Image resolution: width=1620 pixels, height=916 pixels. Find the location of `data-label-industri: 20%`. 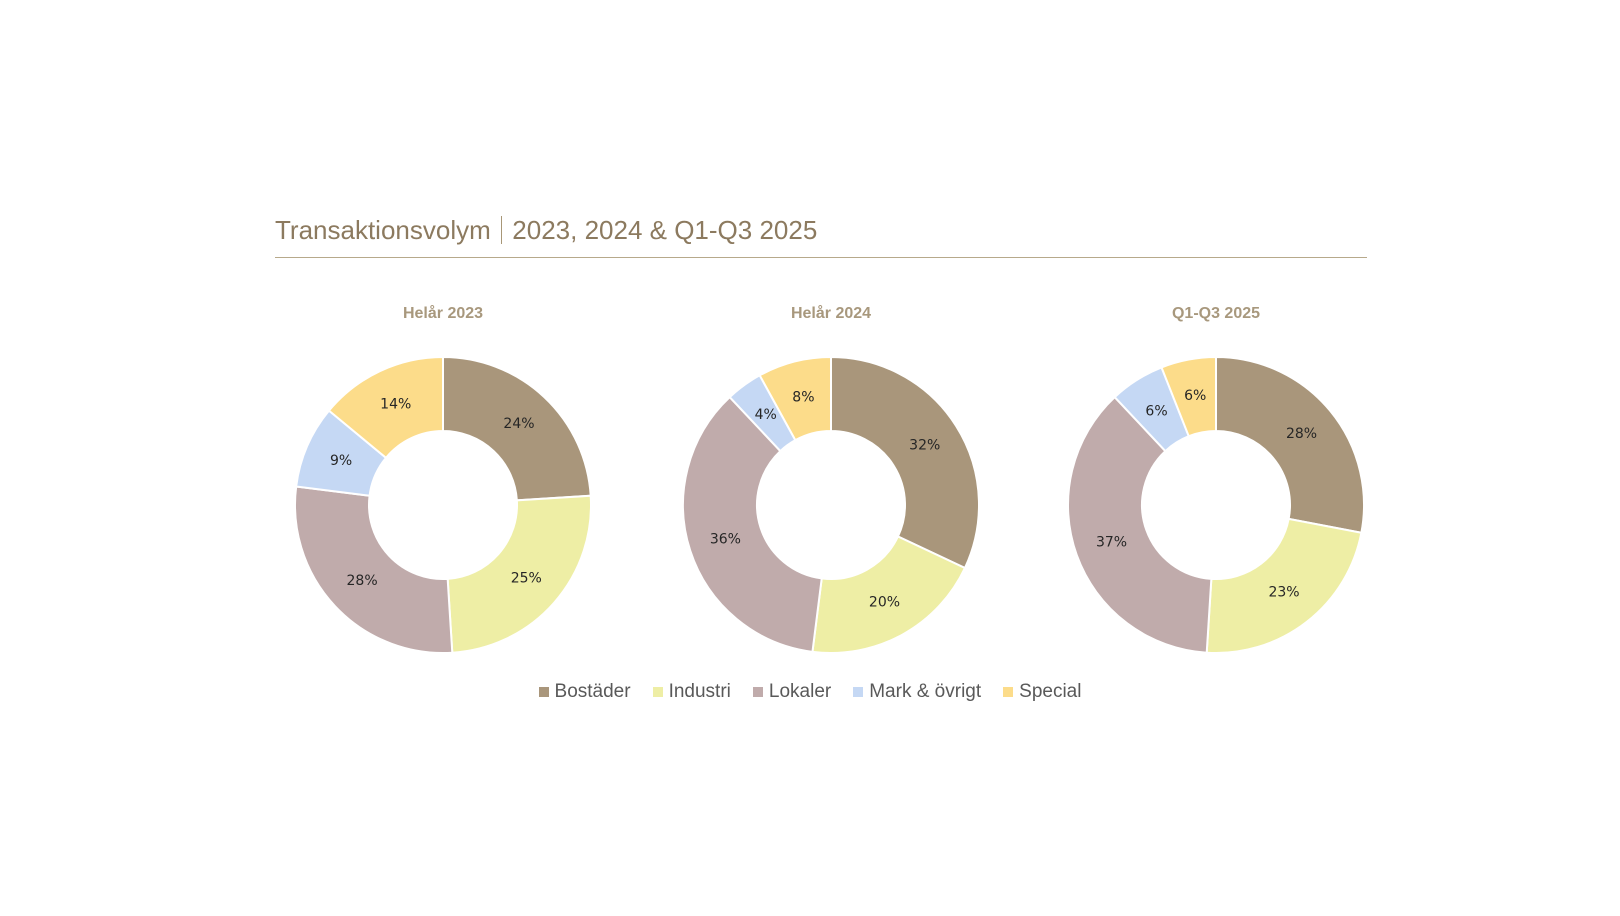

data-label-industri: 20% is located at coordinates (884, 602).